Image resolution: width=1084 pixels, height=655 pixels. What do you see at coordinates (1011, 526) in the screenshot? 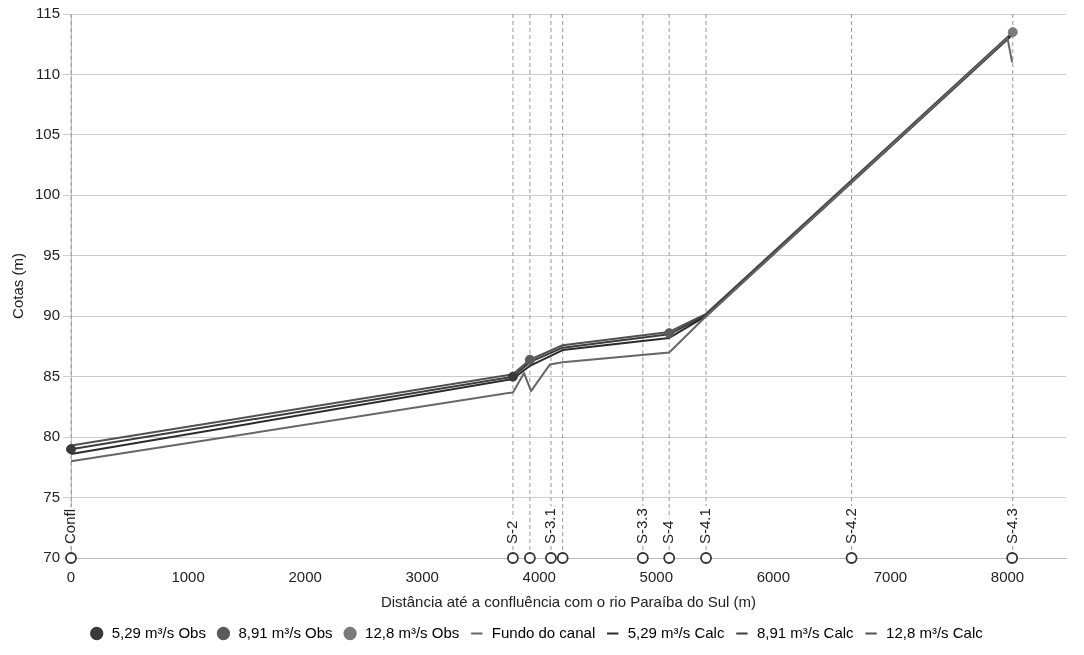
I see `ref-line-label: S-4.3` at bounding box center [1011, 526].